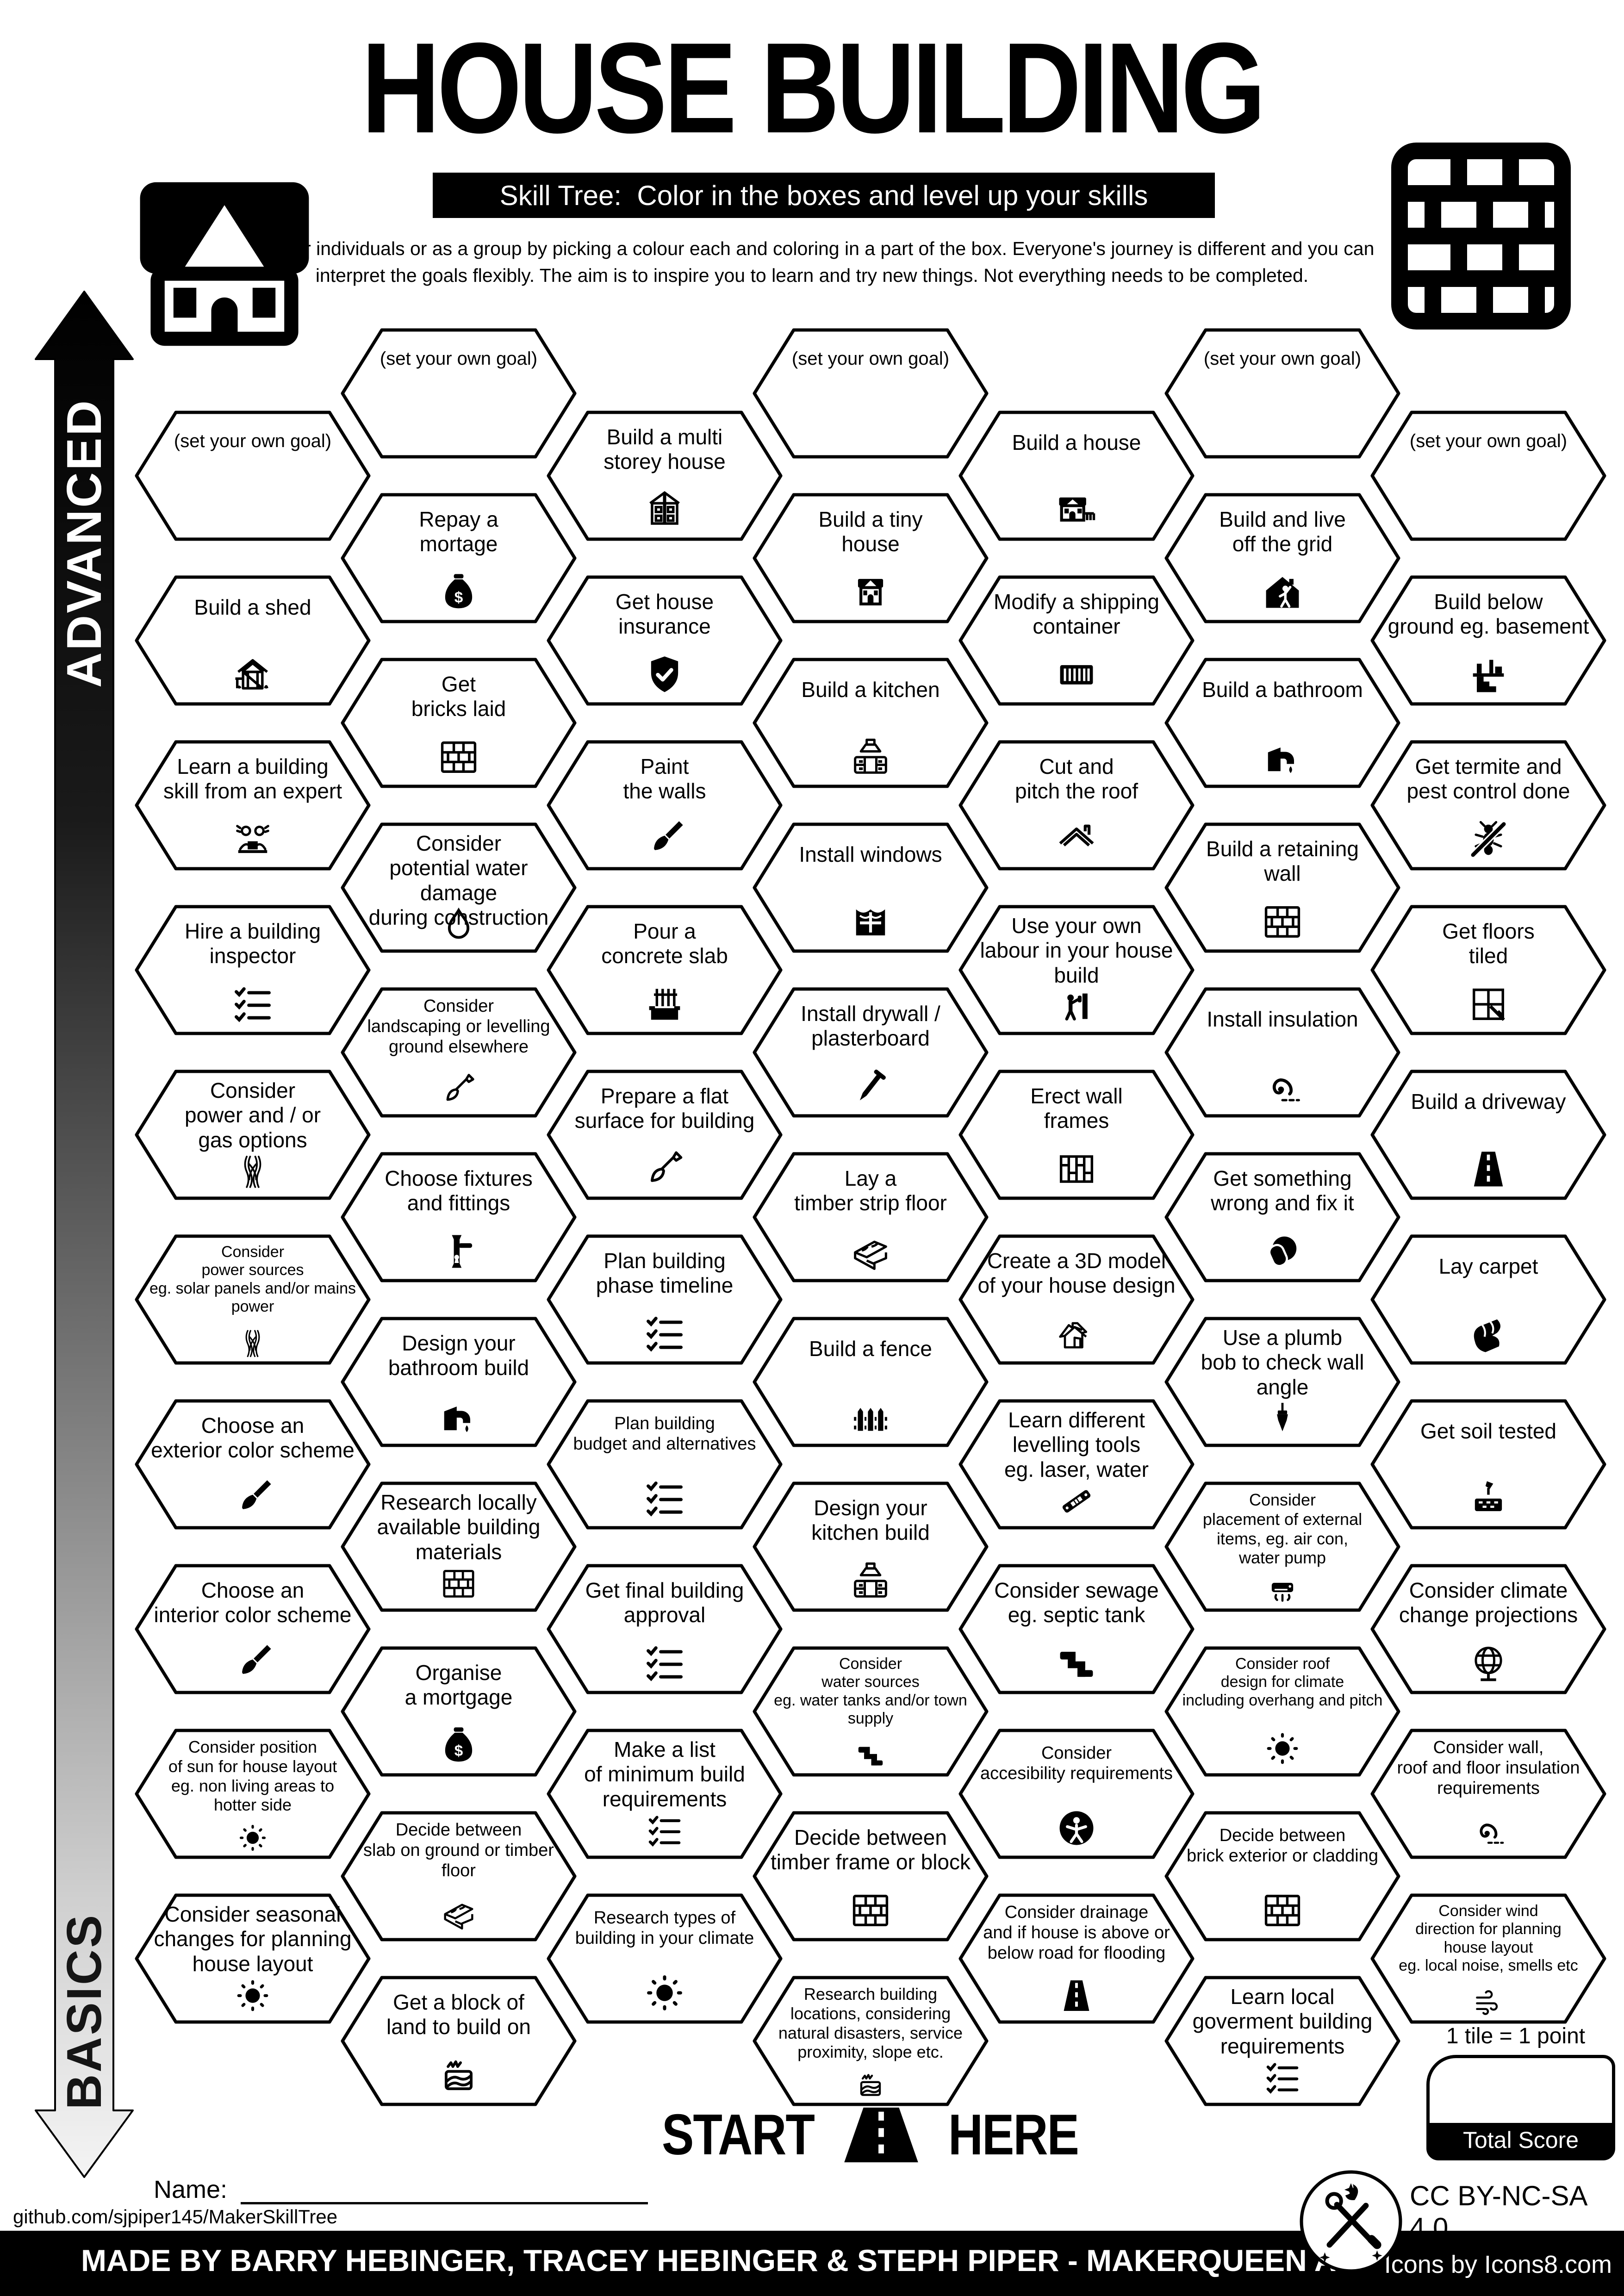 The width and height of the screenshot is (1624, 2296). What do you see at coordinates (664, 640) in the screenshot?
I see `skill-tile: Get house insurance` at bounding box center [664, 640].